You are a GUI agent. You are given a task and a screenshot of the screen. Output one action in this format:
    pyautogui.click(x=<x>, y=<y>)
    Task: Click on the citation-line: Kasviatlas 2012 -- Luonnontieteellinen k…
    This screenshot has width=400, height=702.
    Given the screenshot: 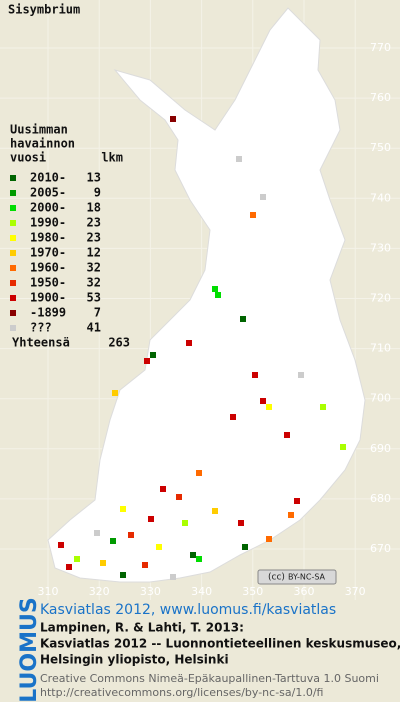 What is the action you would take?
    pyautogui.click(x=220, y=644)
    